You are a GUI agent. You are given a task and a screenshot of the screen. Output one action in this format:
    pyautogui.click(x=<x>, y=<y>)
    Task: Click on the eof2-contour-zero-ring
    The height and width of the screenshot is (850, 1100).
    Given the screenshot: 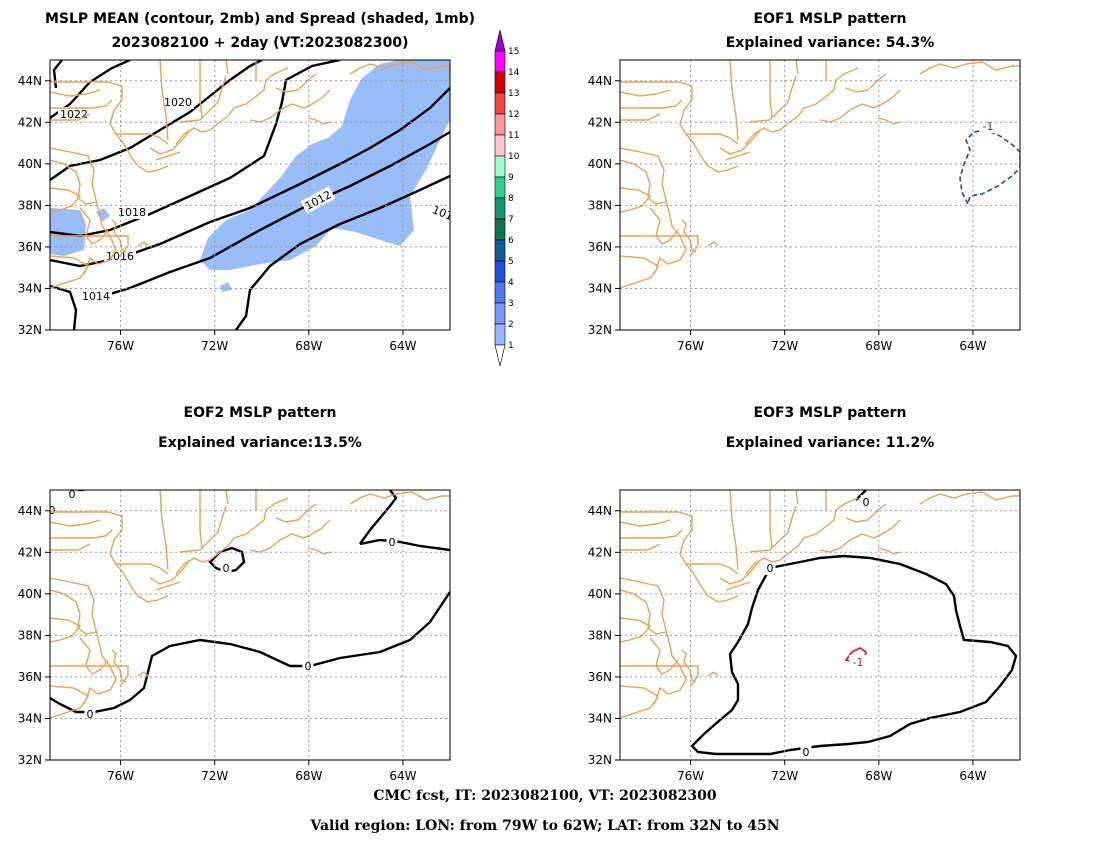 What is the action you would take?
    pyautogui.click(x=227, y=560)
    